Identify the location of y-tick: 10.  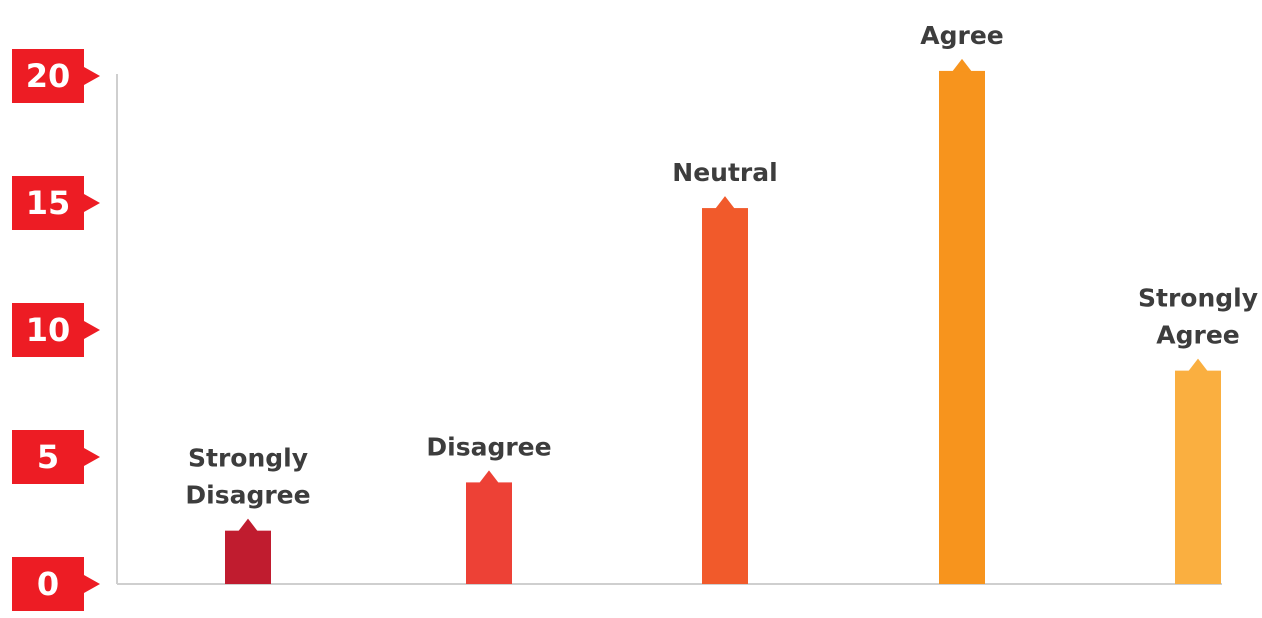
(56, 330).